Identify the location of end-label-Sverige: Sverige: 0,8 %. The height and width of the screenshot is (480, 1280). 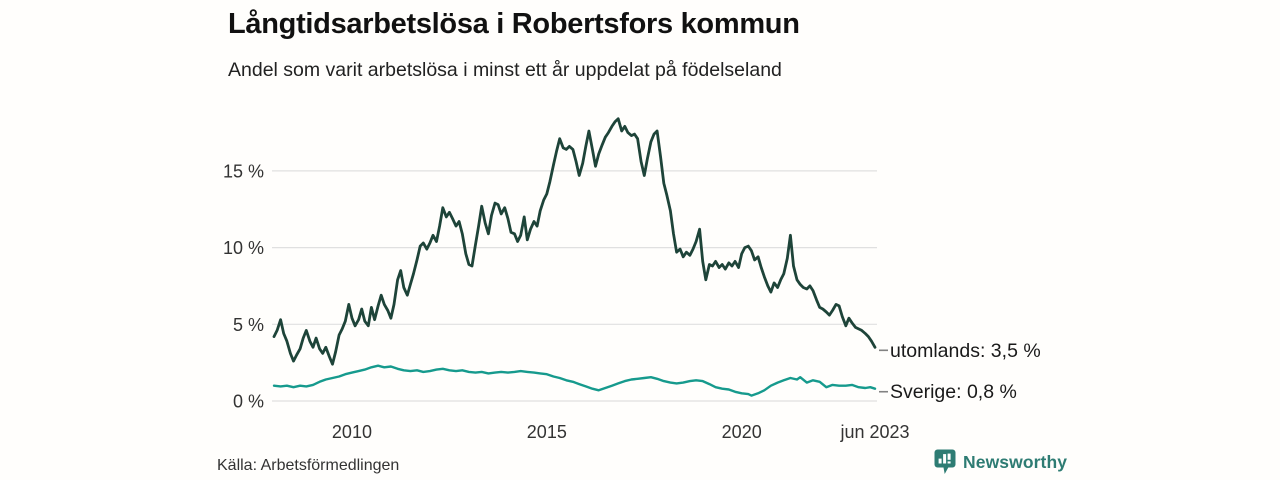
(953, 392).